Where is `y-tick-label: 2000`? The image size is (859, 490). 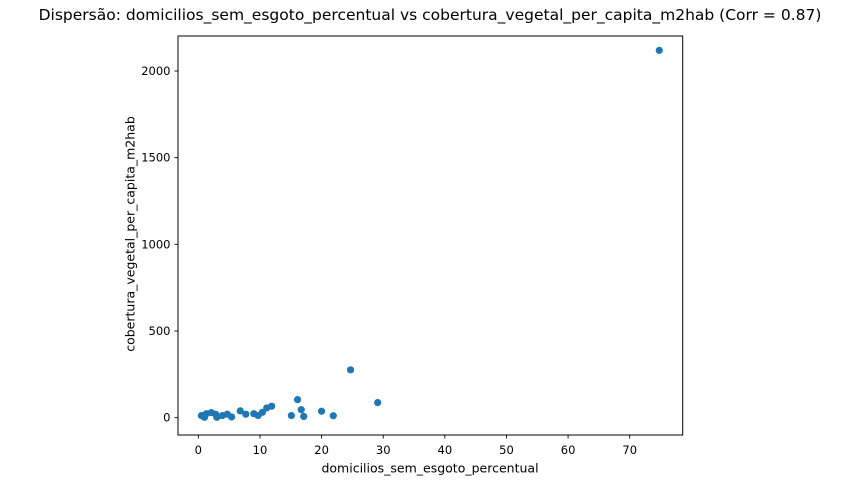
y-tick-label: 2000 is located at coordinates (155, 71).